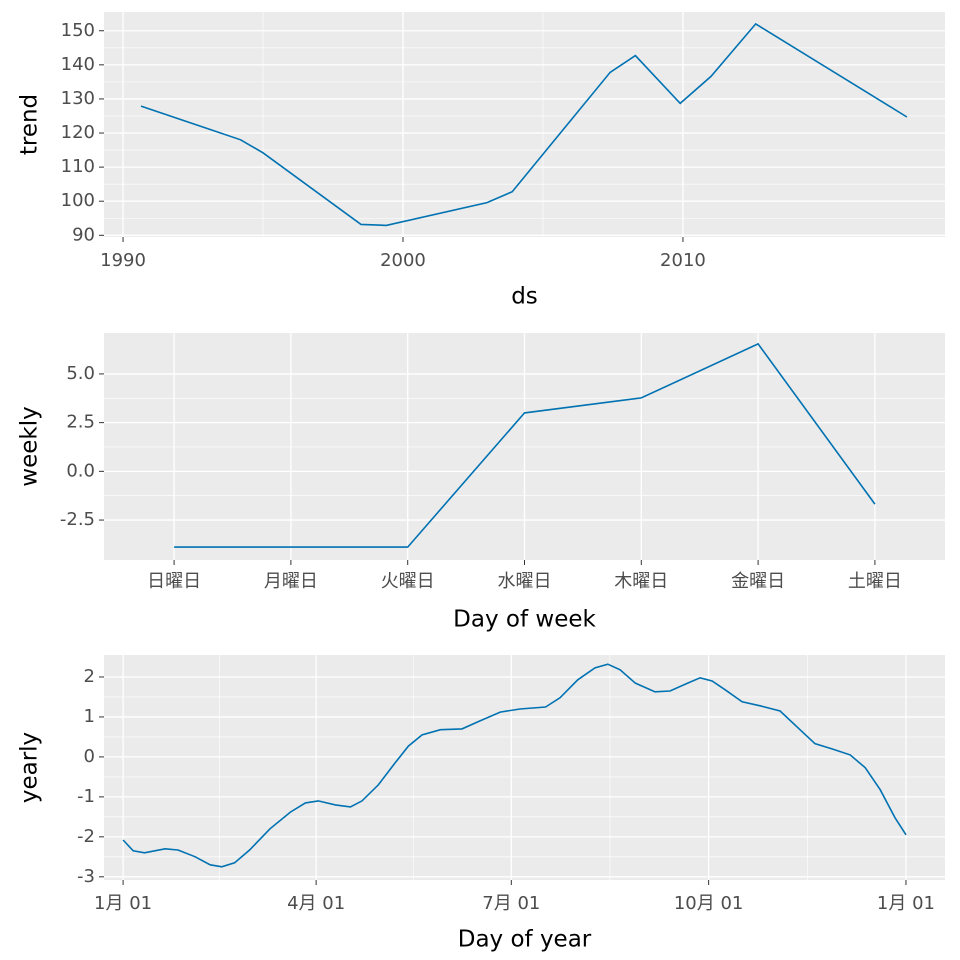 The height and width of the screenshot is (960, 960). What do you see at coordinates (83, 234) in the screenshot?
I see `y-tick-label: 90` at bounding box center [83, 234].